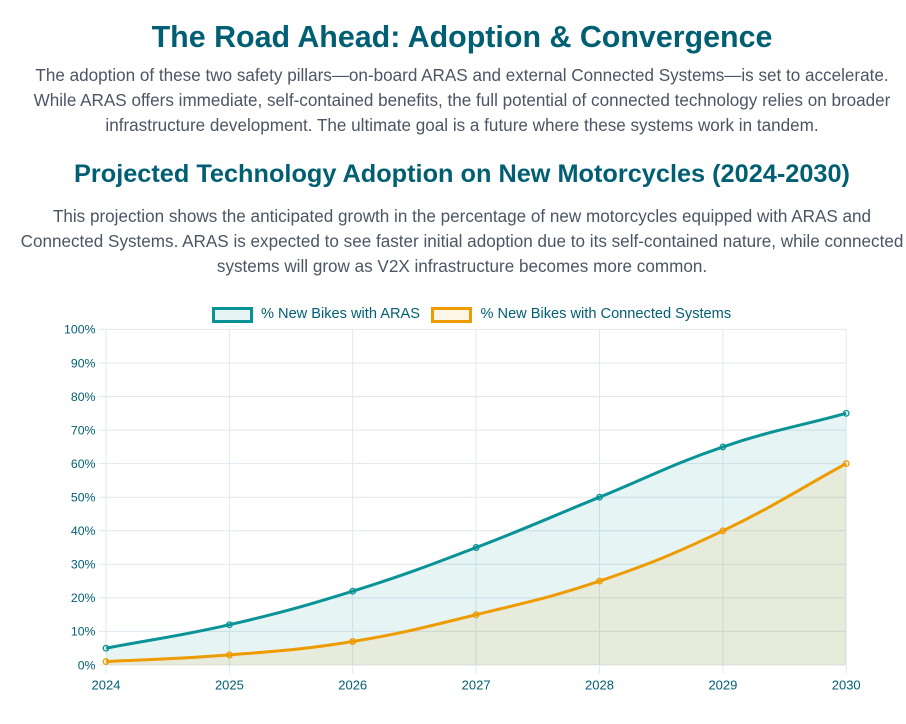  I want to click on svg-text: 2025, so click(229, 685).